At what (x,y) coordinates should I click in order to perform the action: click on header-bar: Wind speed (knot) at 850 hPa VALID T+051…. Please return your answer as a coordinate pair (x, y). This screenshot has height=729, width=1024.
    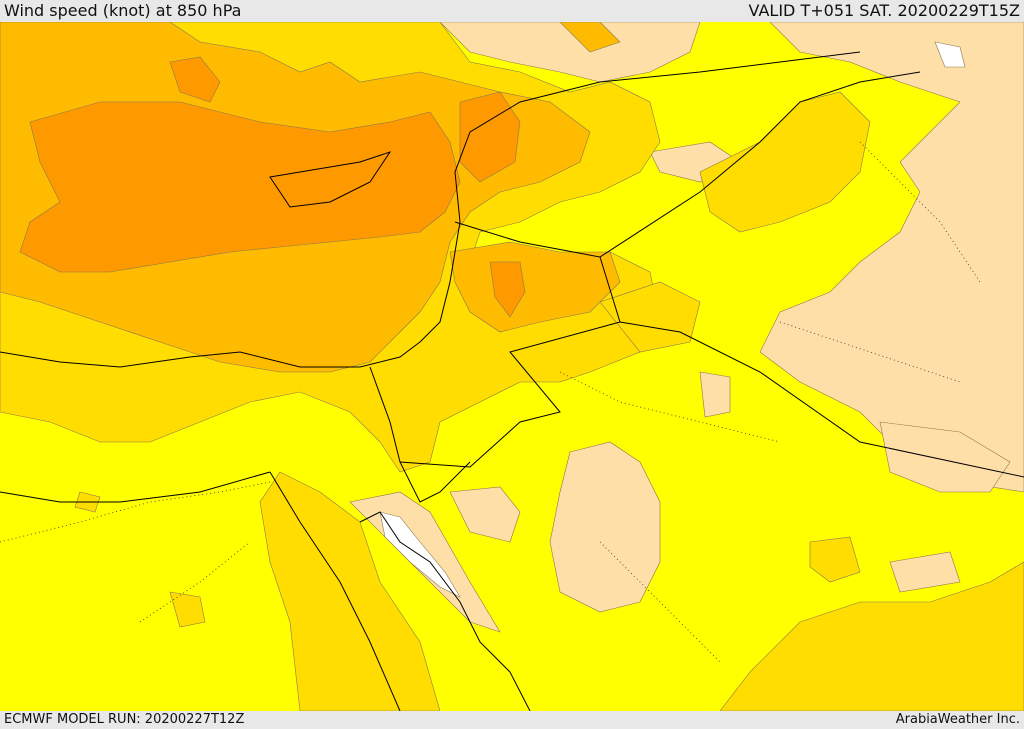
    Looking at the image, I should click on (512, 11).